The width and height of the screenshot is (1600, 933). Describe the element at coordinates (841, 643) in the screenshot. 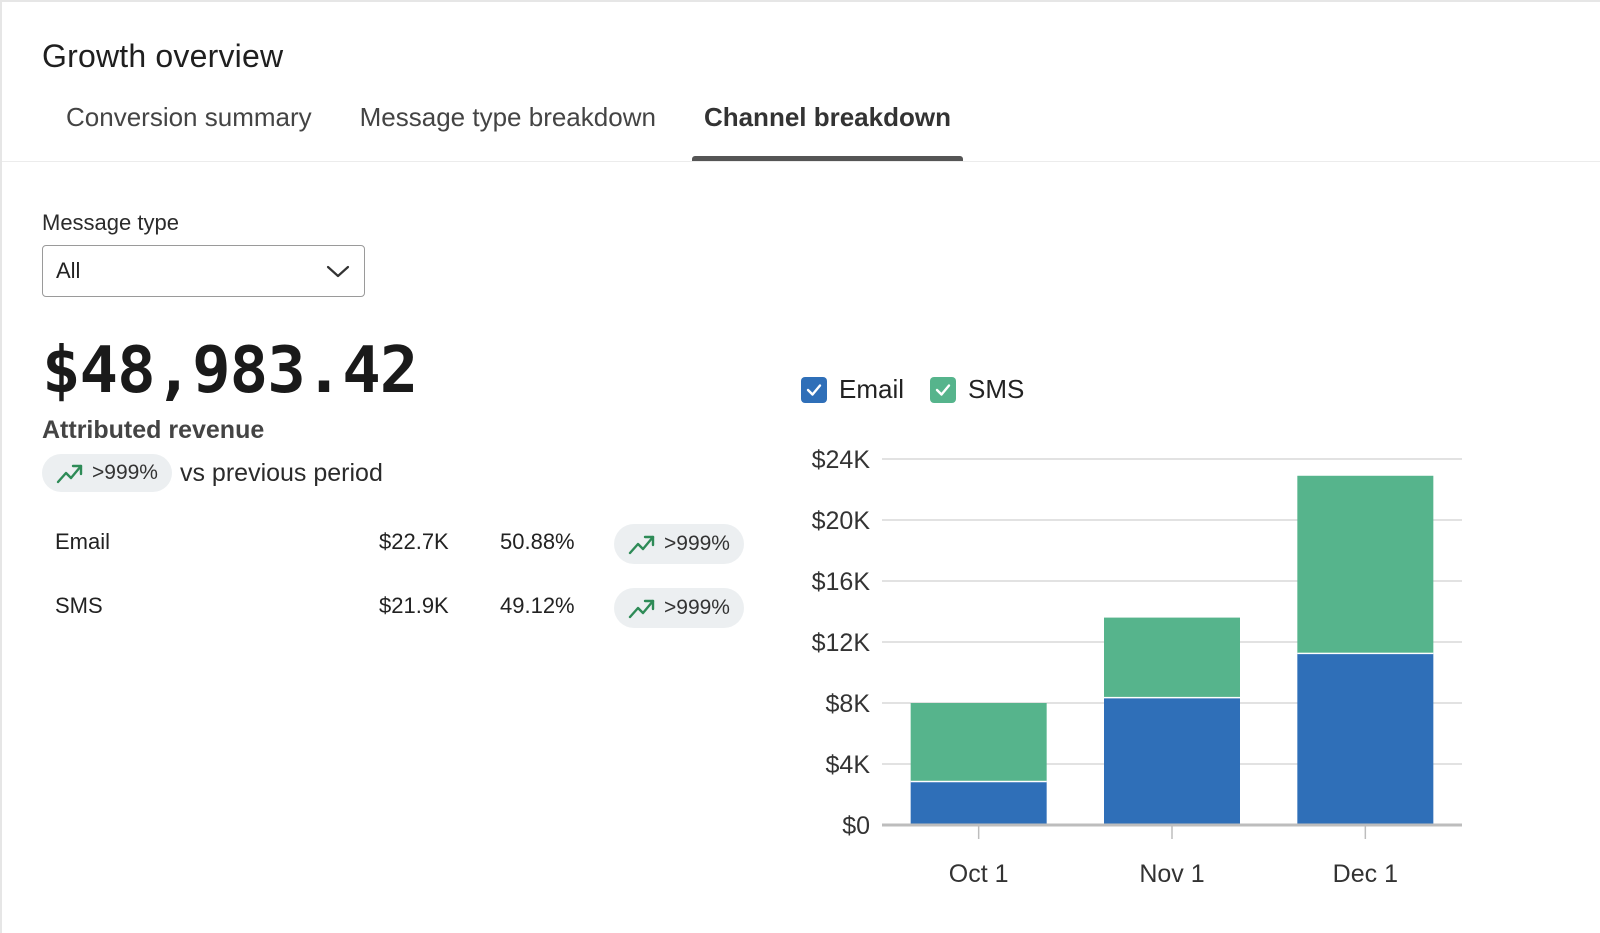

I see `y-tick-label: $12K` at that location.